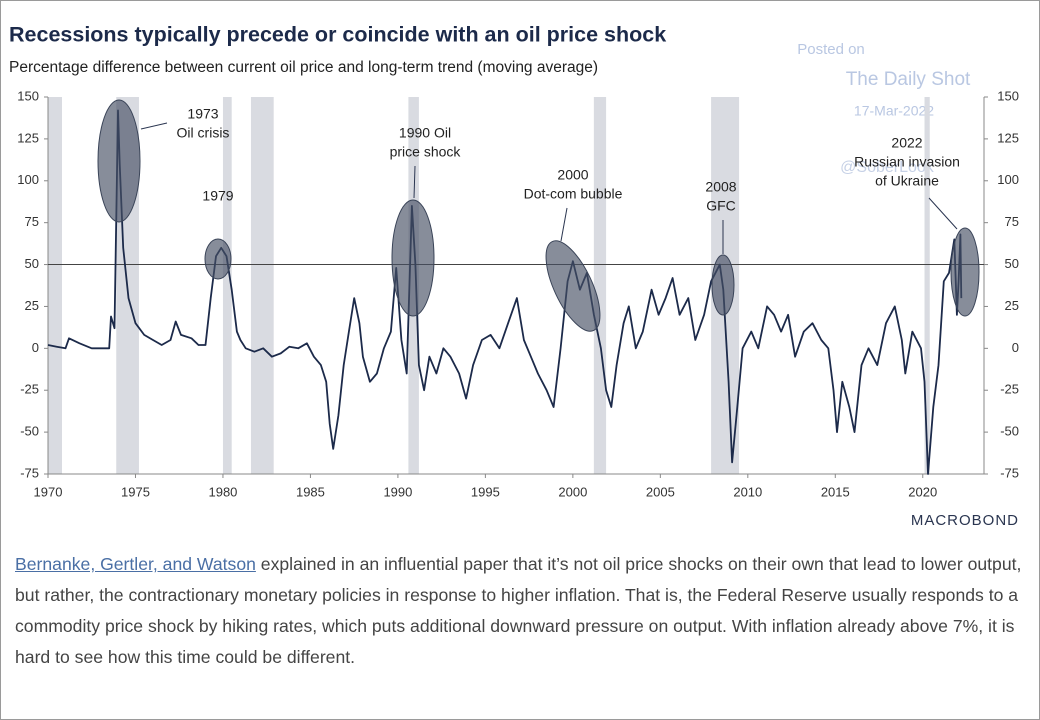  Describe the element at coordinates (426, 152) in the screenshot. I see `annotation-label: price shock` at that location.